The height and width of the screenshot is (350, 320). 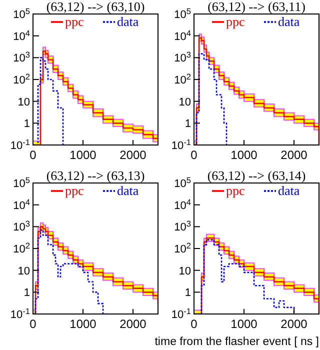 I want to click on chart-title: (63,12) --> (63,14), so click(x=256, y=175).